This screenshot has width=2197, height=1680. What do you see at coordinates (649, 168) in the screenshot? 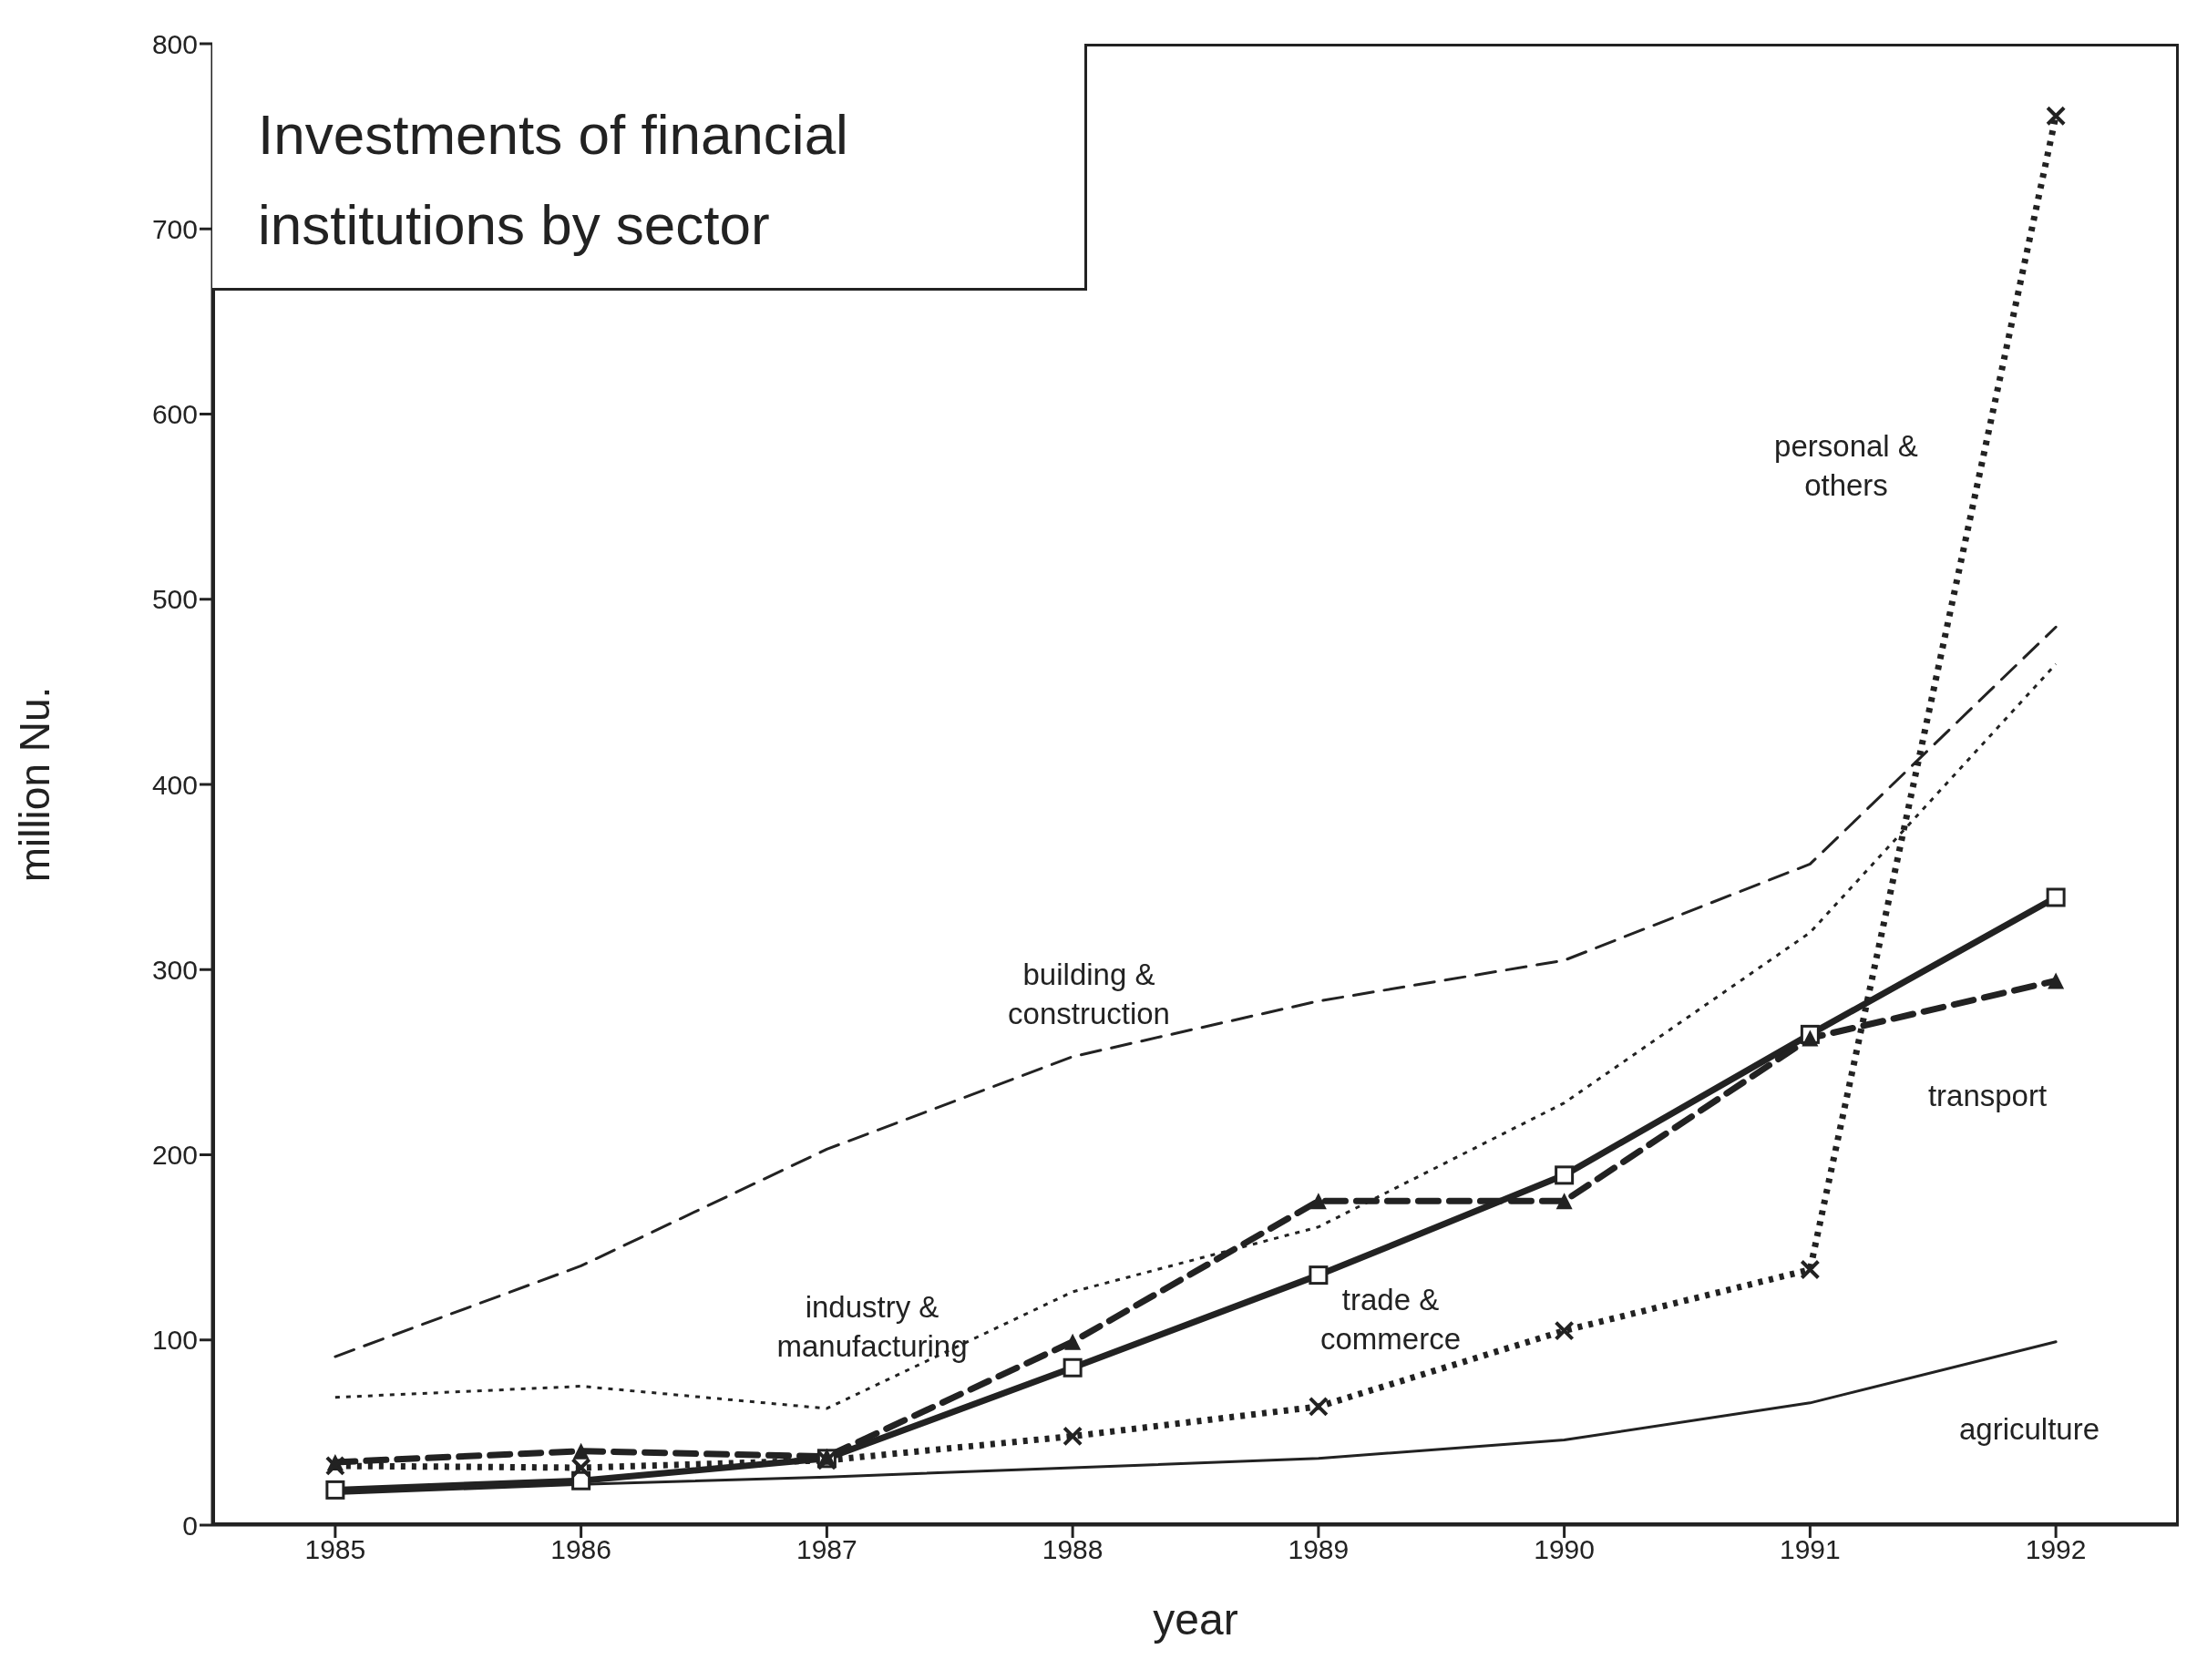
I see `title-box: Investments of financial institutions by sector` at bounding box center [649, 168].